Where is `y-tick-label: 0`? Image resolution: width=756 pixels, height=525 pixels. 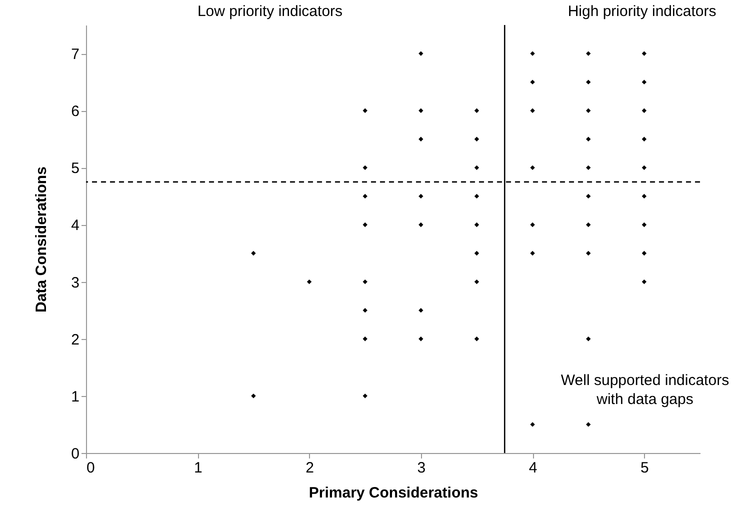 y-tick-label: 0 is located at coordinates (75, 454).